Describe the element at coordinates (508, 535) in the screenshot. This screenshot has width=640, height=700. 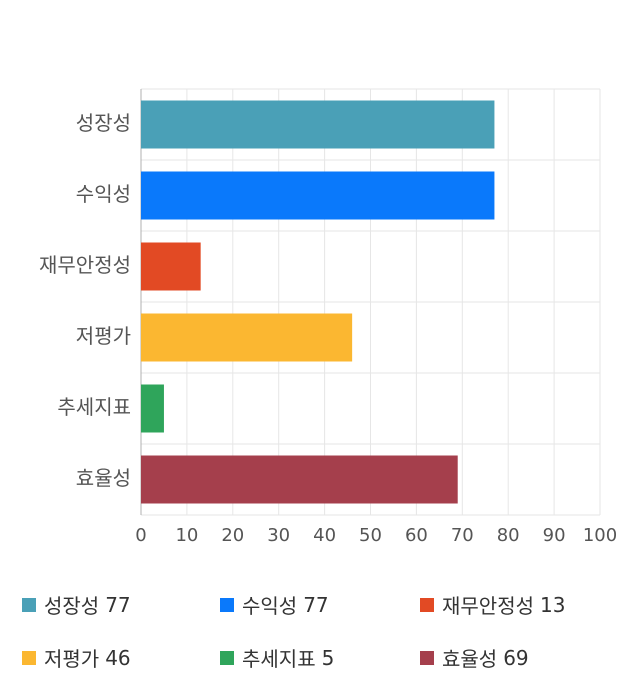
I see `x-tick-label: 80` at that location.